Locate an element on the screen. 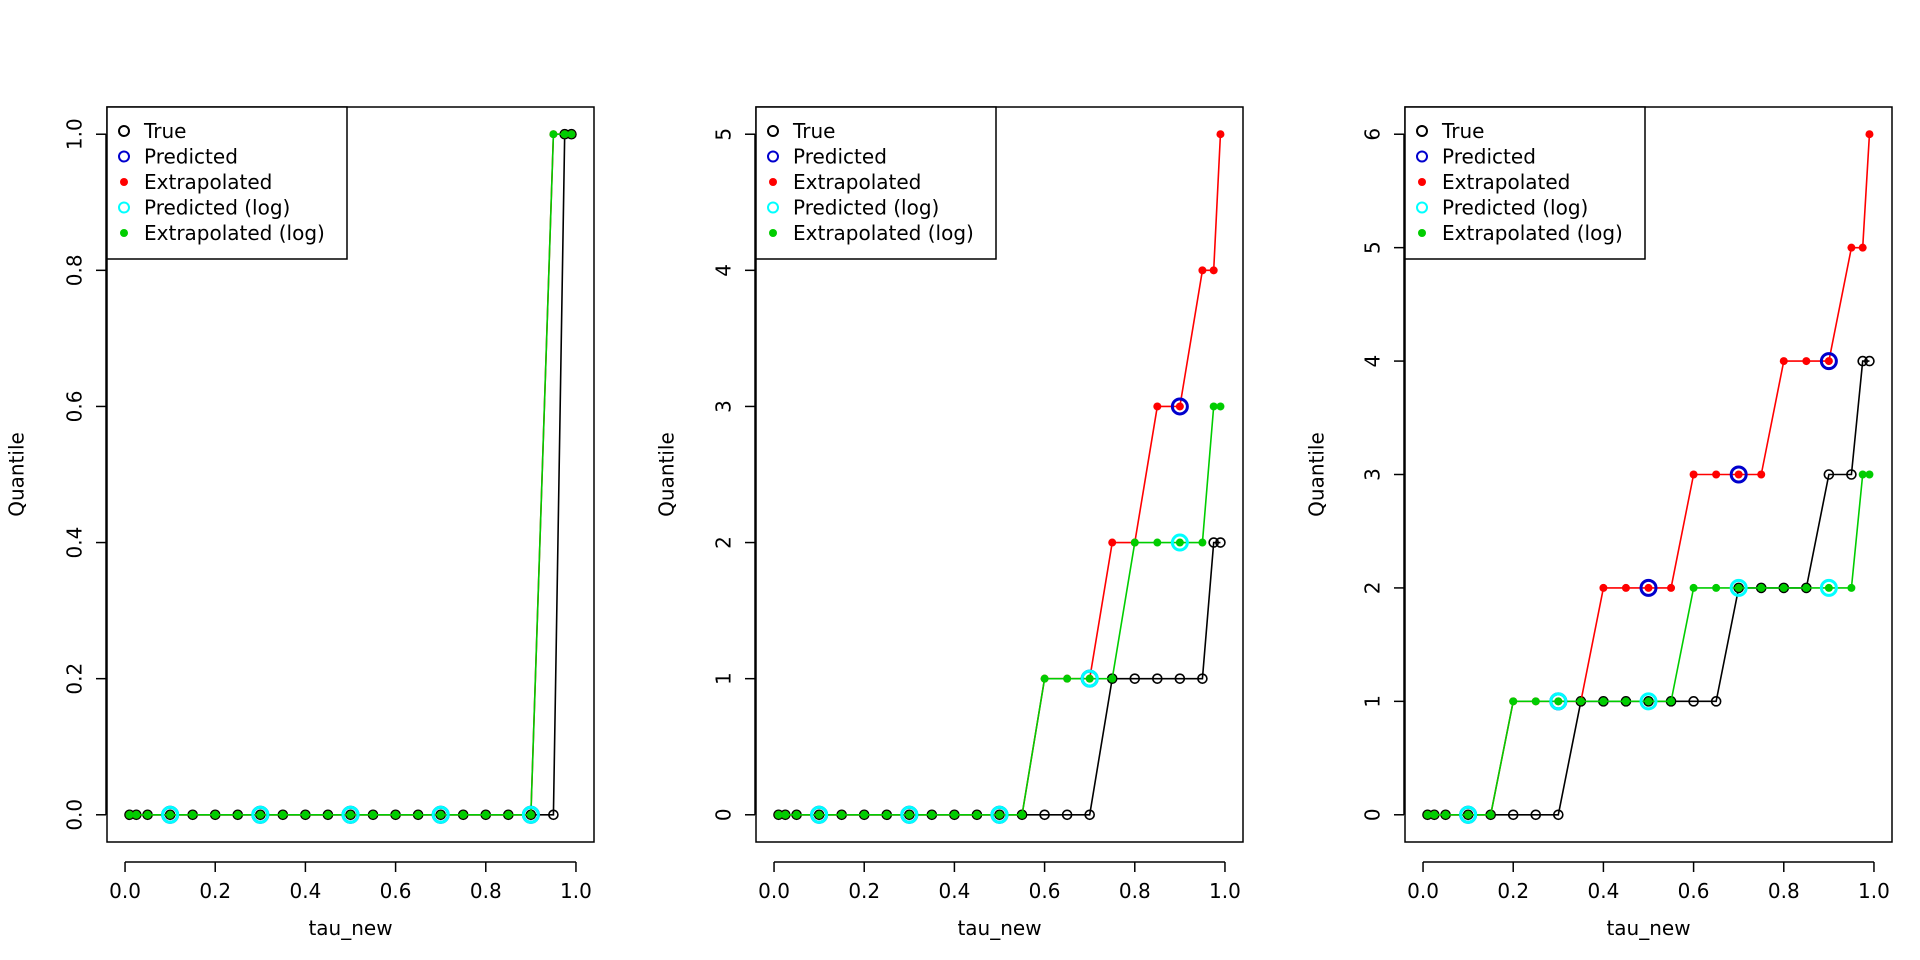 This screenshot has height=960, width=1920. legend-label: True is located at coordinates (164, 131).